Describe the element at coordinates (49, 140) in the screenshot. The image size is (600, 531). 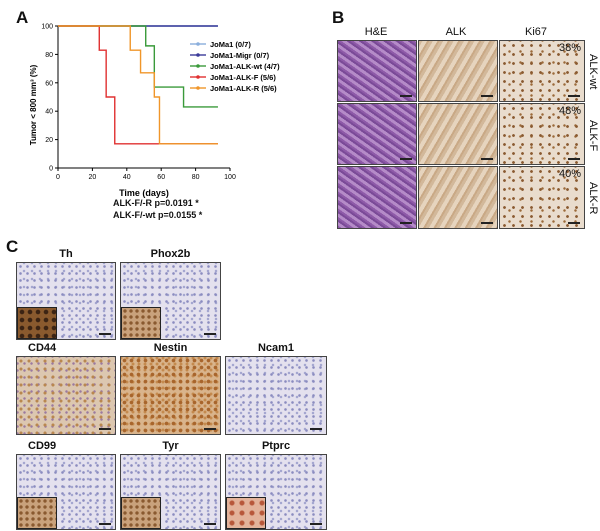
I see `y-tick-label: 20` at that location.